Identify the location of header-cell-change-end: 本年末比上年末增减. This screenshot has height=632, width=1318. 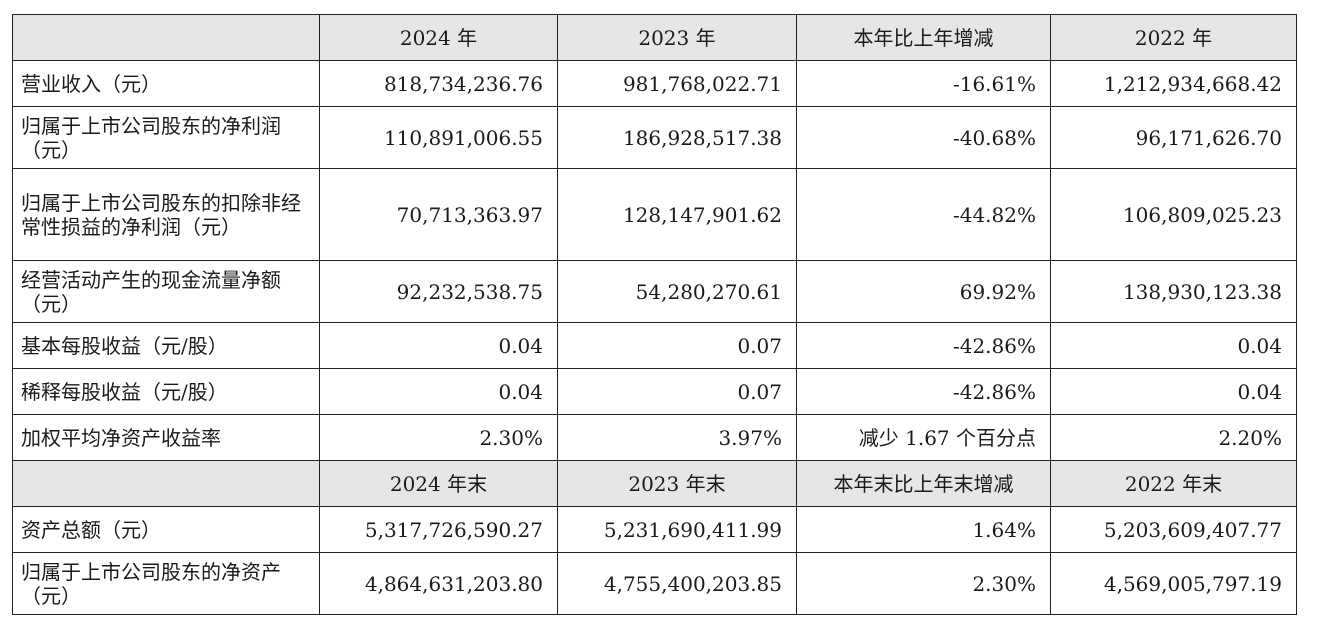
(923, 483).